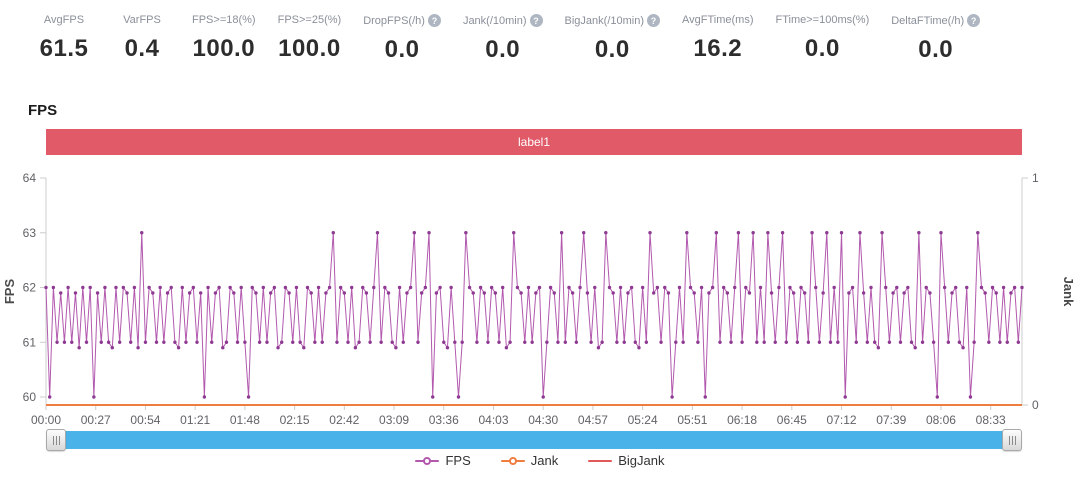 The height and width of the screenshot is (478, 1080). Describe the element at coordinates (1068, 292) in the screenshot. I see `right-axis-name: Jank` at that location.